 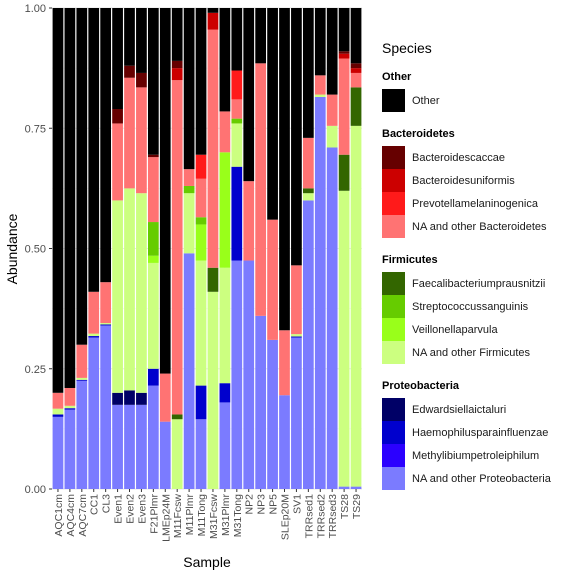 I want to click on x-tick-label: NP5, so click(x=274, y=504).